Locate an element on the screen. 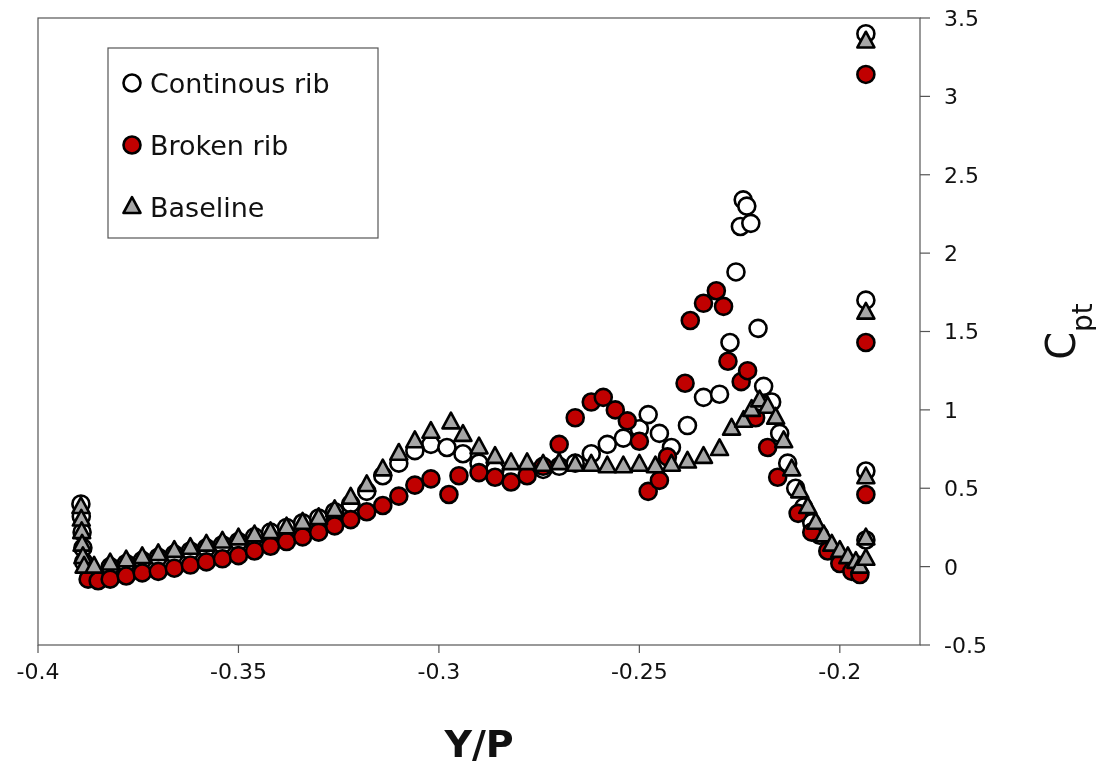 This screenshot has width=1104, height=782. y2-tick-label: 2 is located at coordinates (951, 254).